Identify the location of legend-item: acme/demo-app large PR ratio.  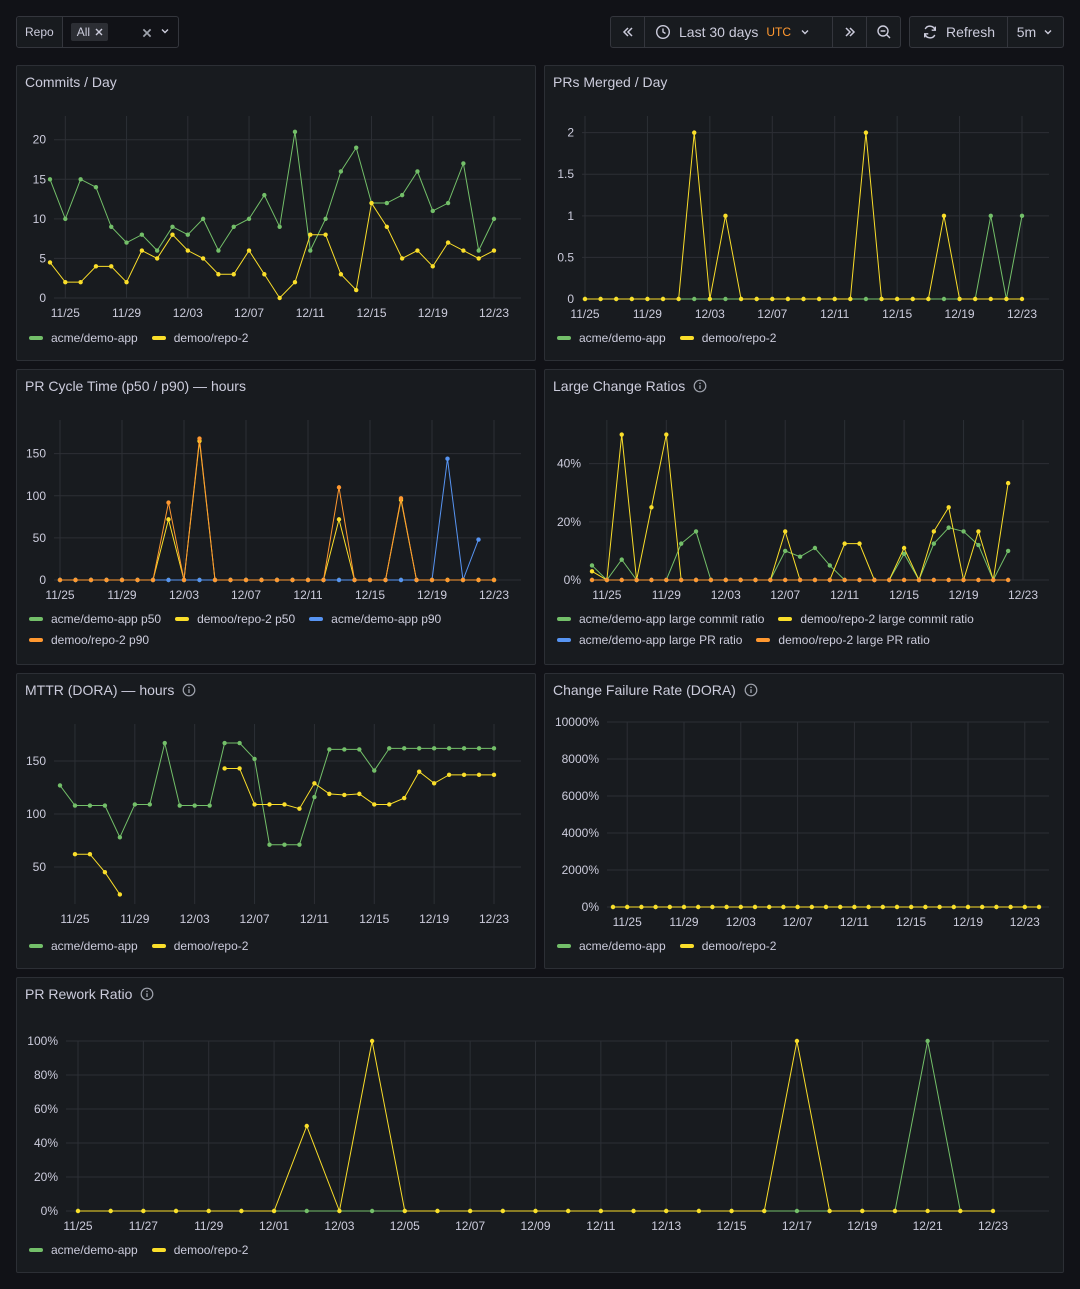
(649, 640).